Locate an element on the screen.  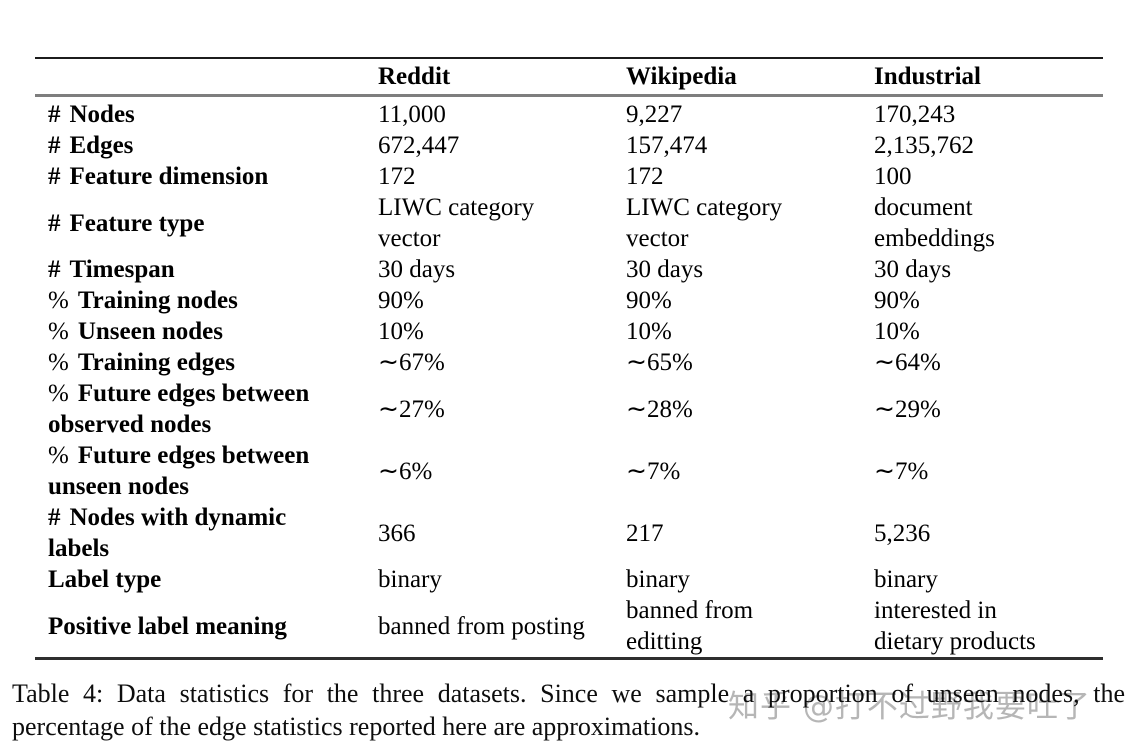
zhihu-watermark: 知乎 @打不过野我要吐了 is located at coordinates (909, 707).